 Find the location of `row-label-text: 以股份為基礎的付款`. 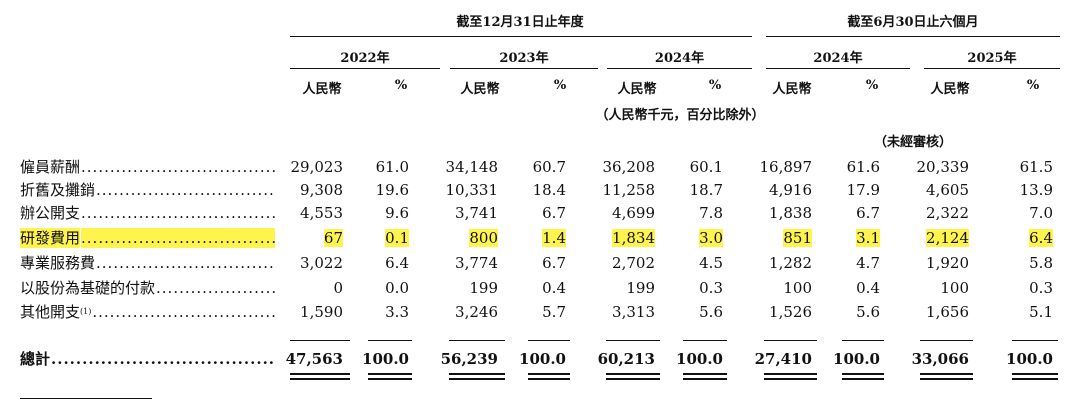

row-label-text: 以股份為基礎的付款 is located at coordinates (88, 288).